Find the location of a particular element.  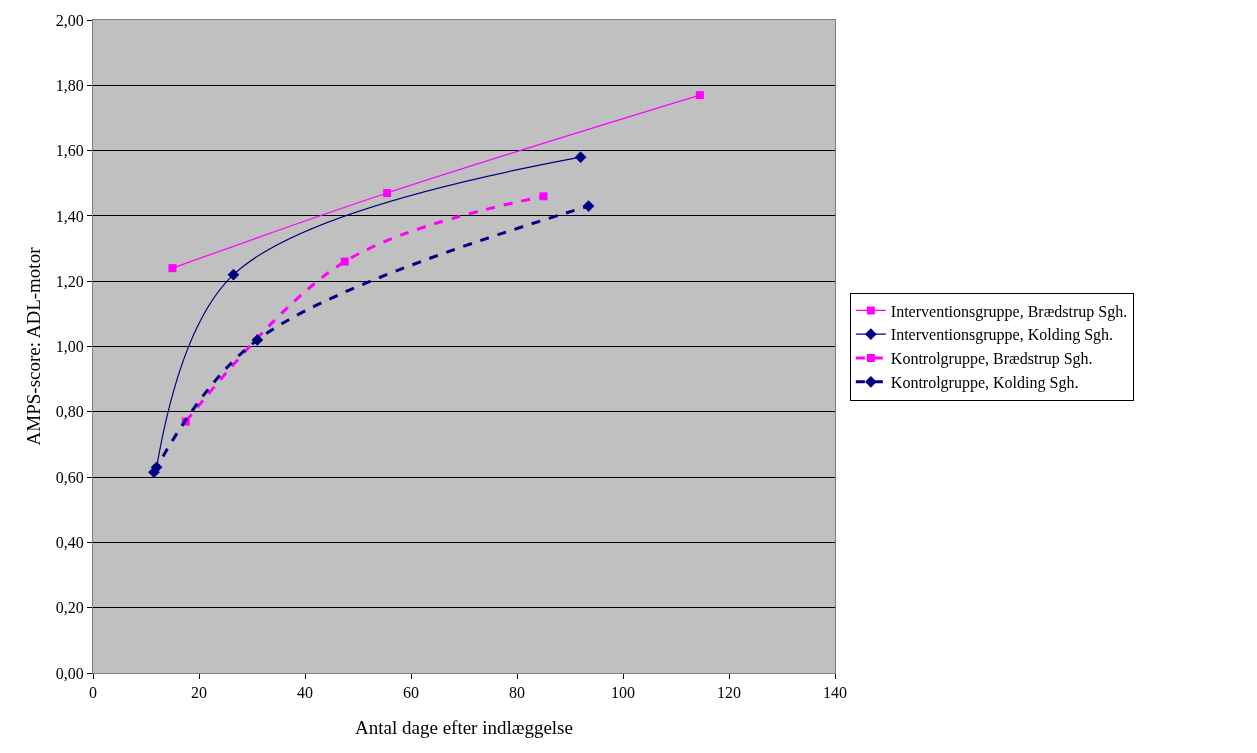

x-tick-label: 20 is located at coordinates (199, 693).